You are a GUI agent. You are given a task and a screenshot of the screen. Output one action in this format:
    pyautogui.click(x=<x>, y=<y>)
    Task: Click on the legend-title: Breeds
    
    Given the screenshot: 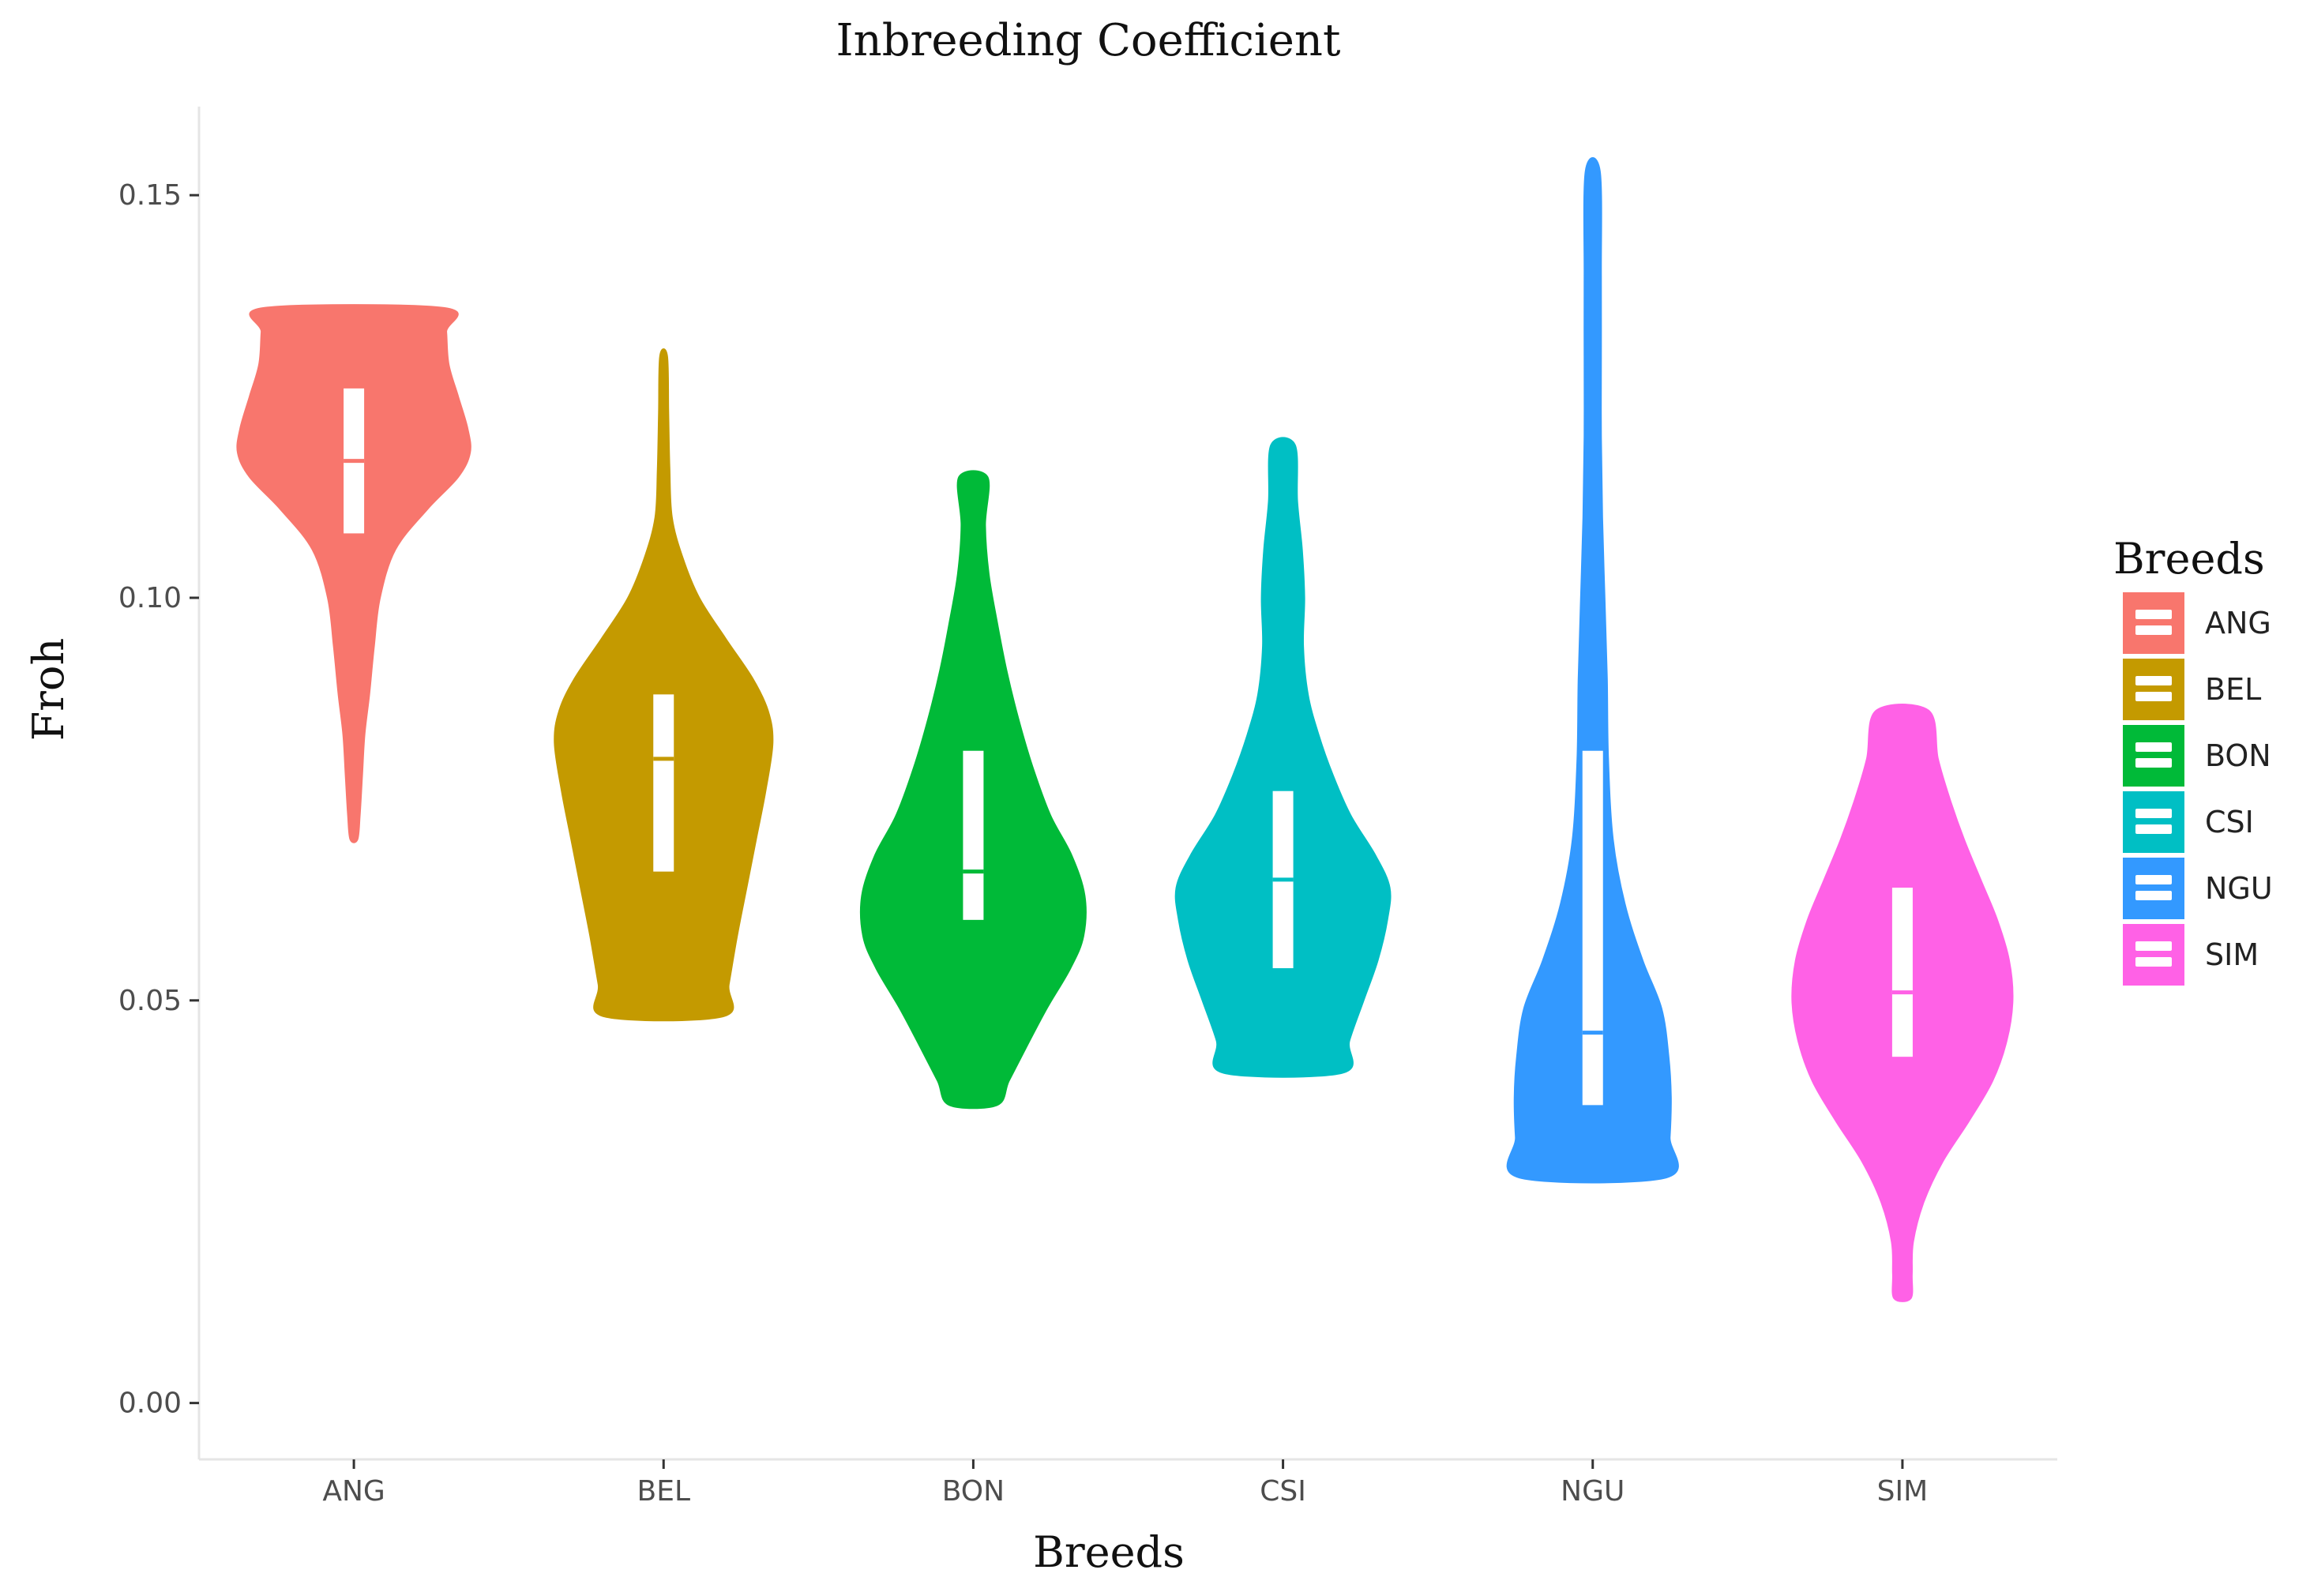 What is the action you would take?
    pyautogui.click(x=2189, y=559)
    